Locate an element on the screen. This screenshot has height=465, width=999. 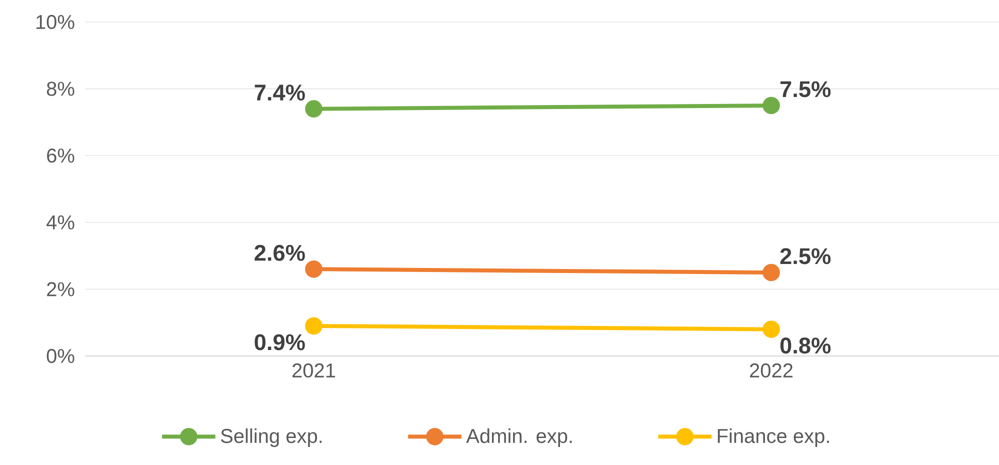
y-tick-label: 4% is located at coordinates (60, 222).